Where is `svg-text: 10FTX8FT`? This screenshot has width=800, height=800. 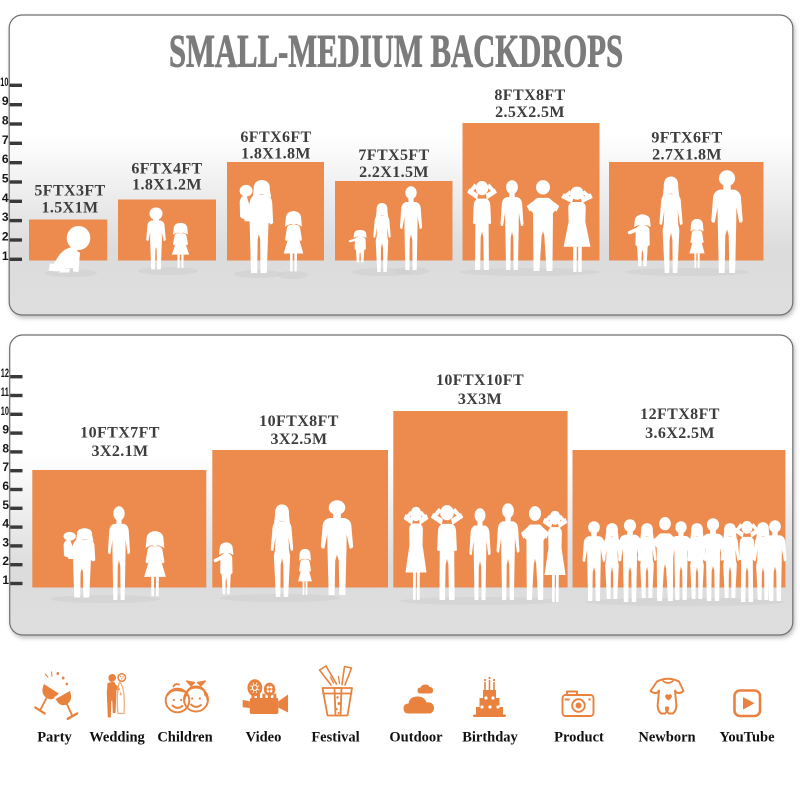 svg-text: 10FTX8FT is located at coordinates (299, 421).